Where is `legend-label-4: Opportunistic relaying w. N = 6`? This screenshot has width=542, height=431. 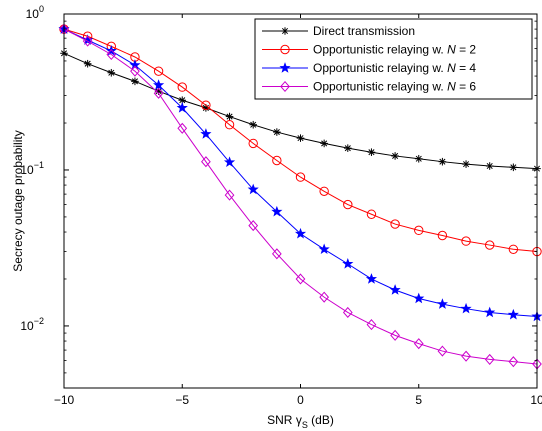 legend-label-4: Opportunistic relaying w. N = 6 is located at coordinates (394, 87).